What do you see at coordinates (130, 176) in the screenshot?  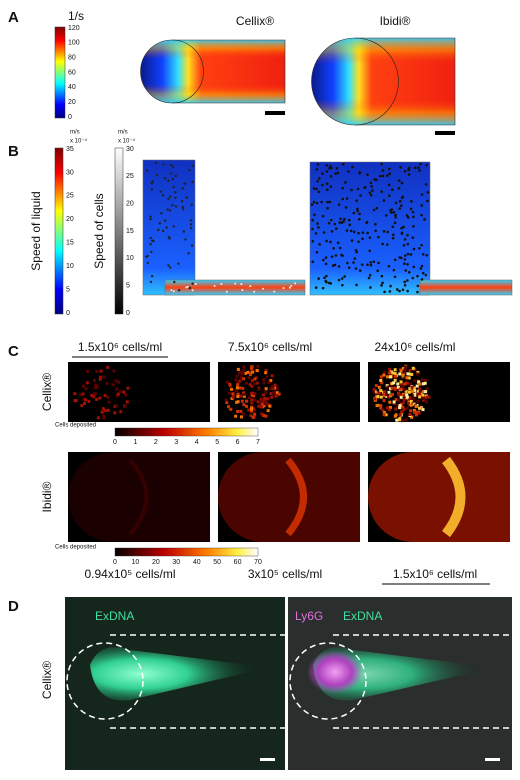 I see `tick-label: 25` at bounding box center [130, 176].